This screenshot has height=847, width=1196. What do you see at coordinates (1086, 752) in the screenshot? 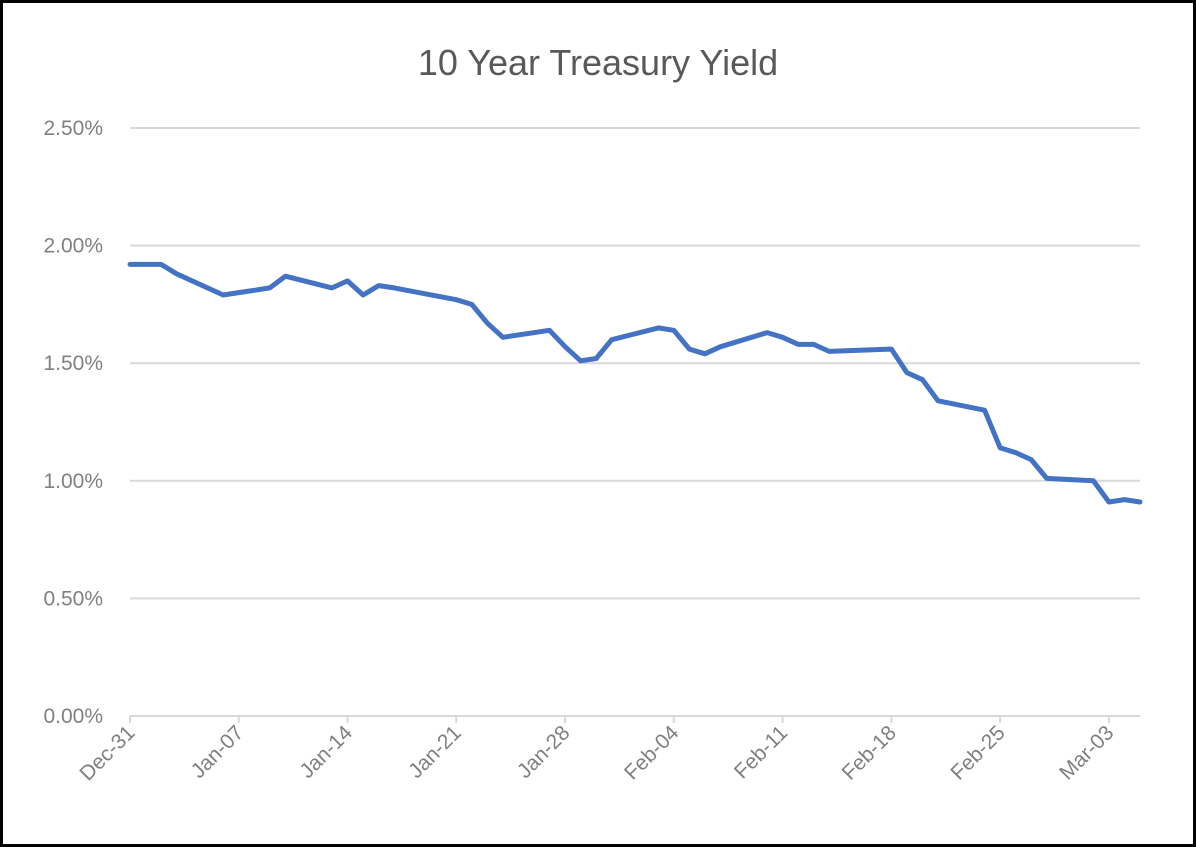
I see `x-tick-label: Mar-03` at bounding box center [1086, 752].